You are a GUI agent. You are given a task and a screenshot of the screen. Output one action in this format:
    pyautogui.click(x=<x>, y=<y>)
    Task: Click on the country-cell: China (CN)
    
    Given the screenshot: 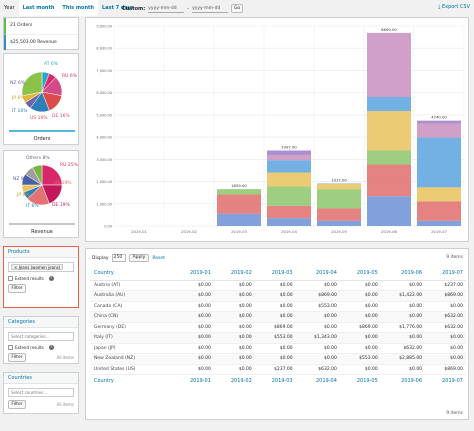 What is the action you would take?
    pyautogui.click(x=132, y=317)
    